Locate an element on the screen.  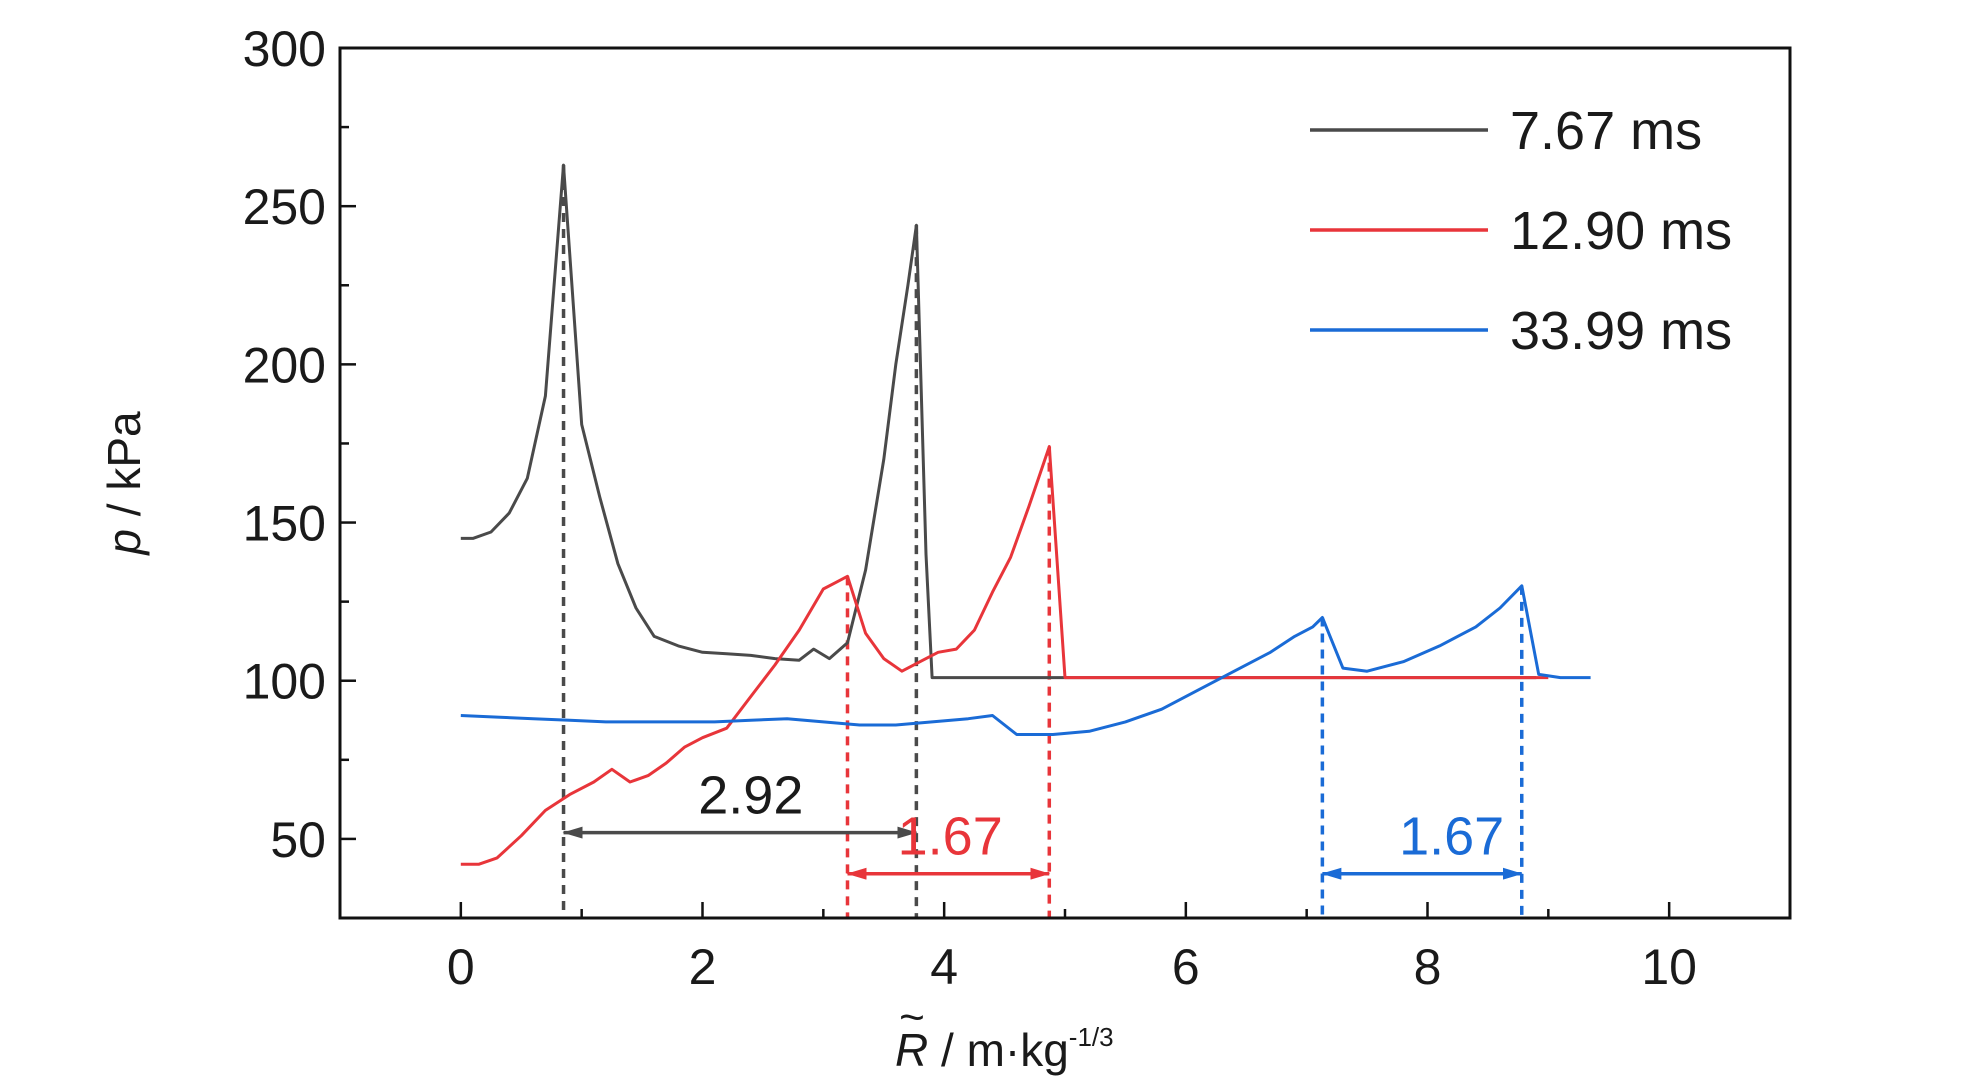
annotation-label: 2.92 is located at coordinates (750, 796).